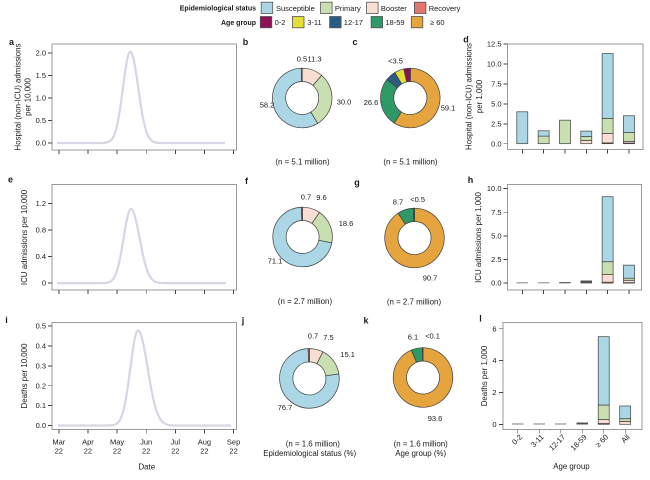  Describe the element at coordinates (394, 8) in the screenshot. I see `svg-text: Booster` at that location.